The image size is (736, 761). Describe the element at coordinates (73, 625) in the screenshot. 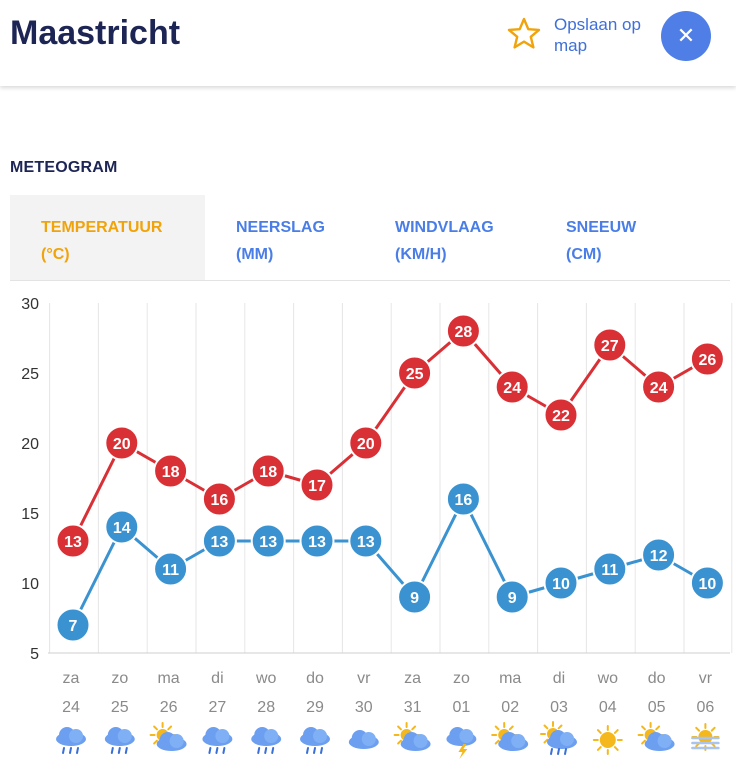

I see `min-point: 7` at that location.